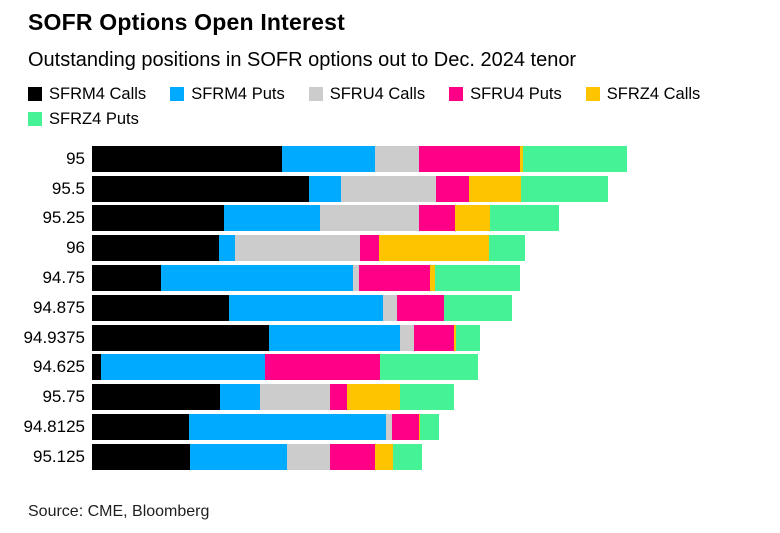 This screenshot has width=780, height=533. I want to click on bar-row-94-875: 94.875, so click(390, 307).